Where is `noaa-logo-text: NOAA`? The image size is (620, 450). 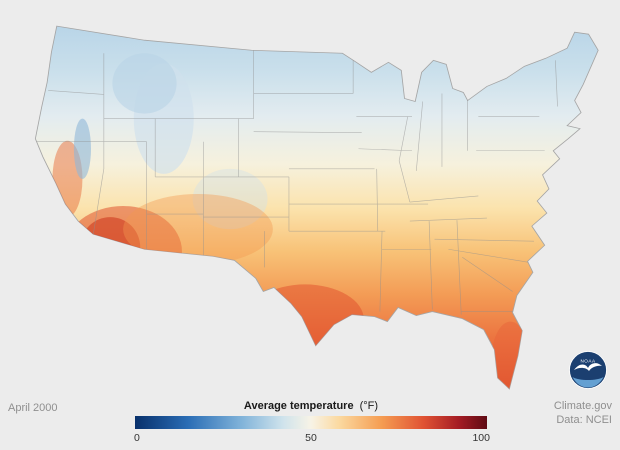
noaa-logo-text: NOAA is located at coordinates (587, 361).